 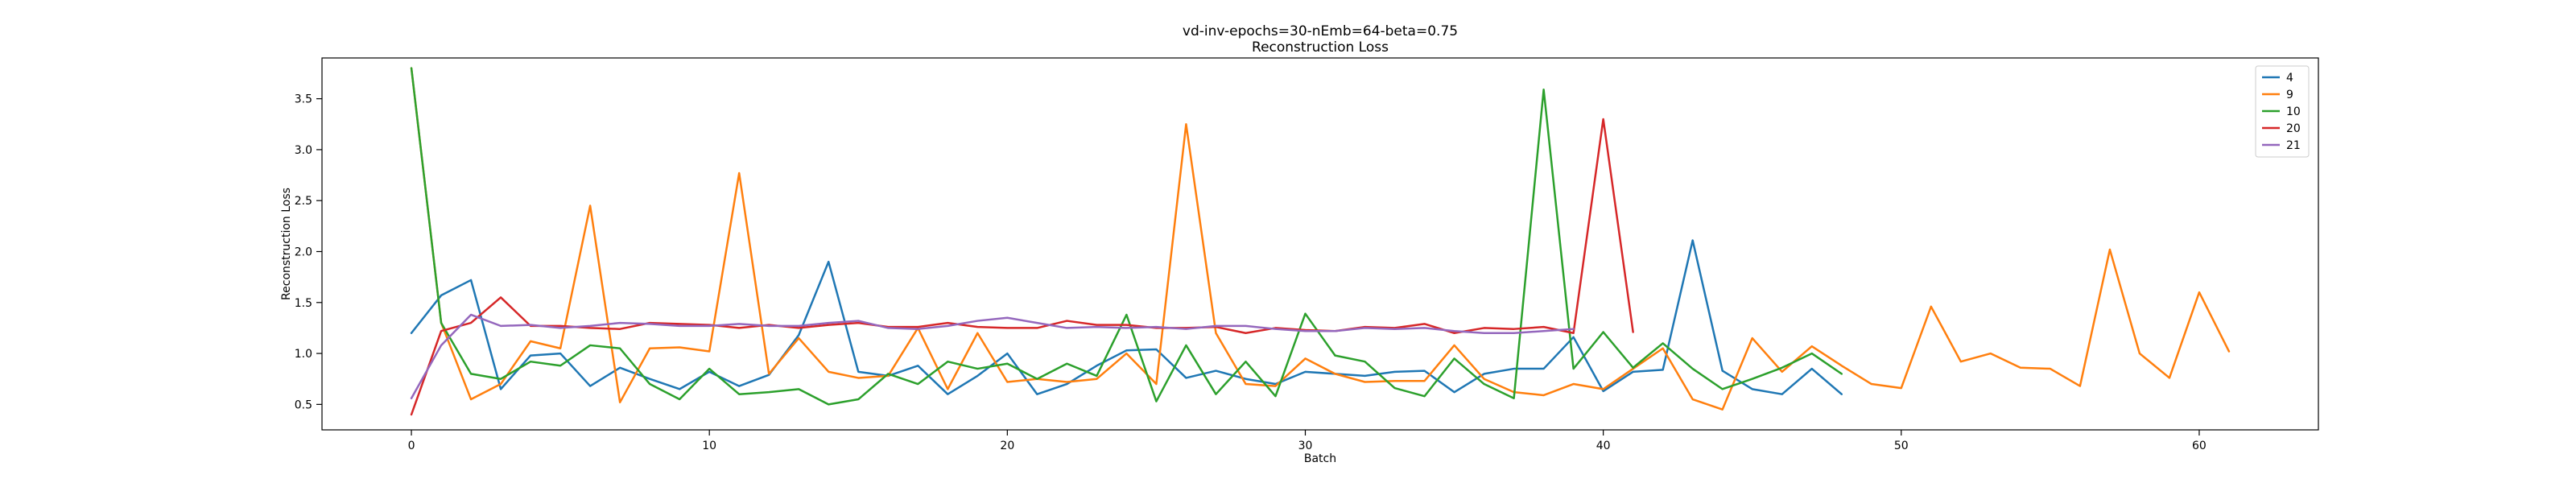 I want to click on x-tick-label: 50, so click(x=1901, y=446).